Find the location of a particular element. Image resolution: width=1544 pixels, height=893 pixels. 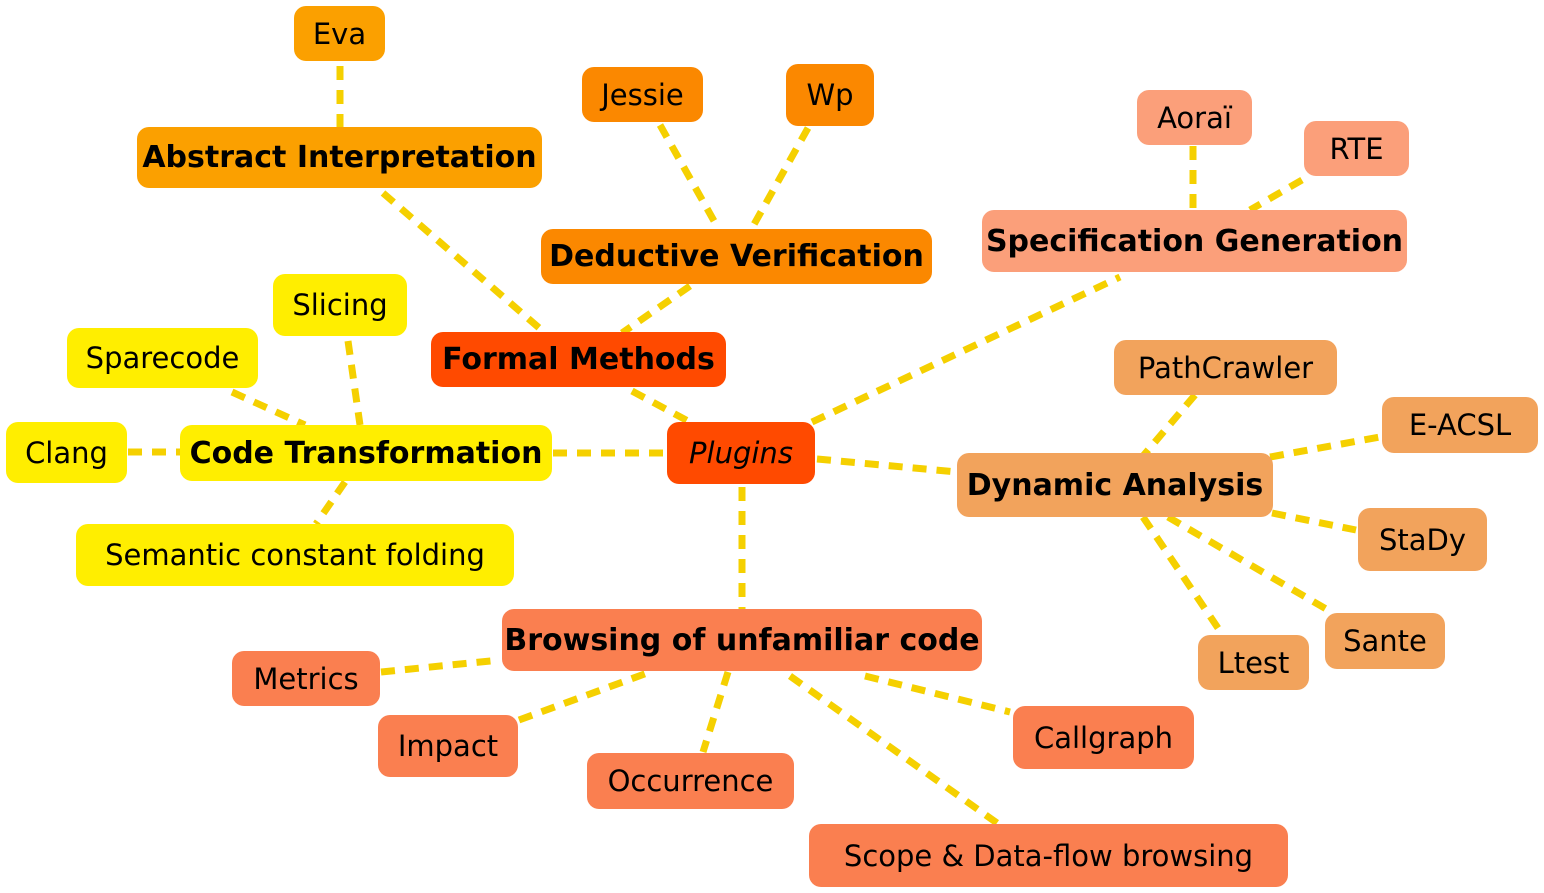

metrics-node: Metrics is located at coordinates (306, 678).